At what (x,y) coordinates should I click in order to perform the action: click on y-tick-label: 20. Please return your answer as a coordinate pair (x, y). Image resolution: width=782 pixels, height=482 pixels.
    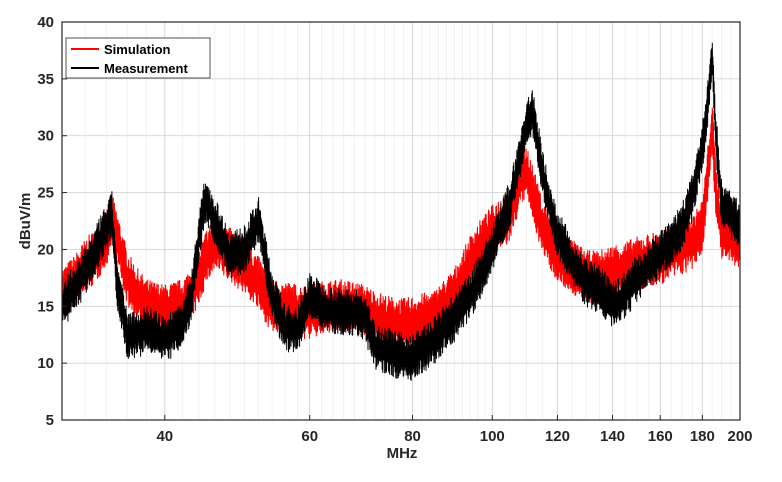
    Looking at the image, I should click on (45, 249).